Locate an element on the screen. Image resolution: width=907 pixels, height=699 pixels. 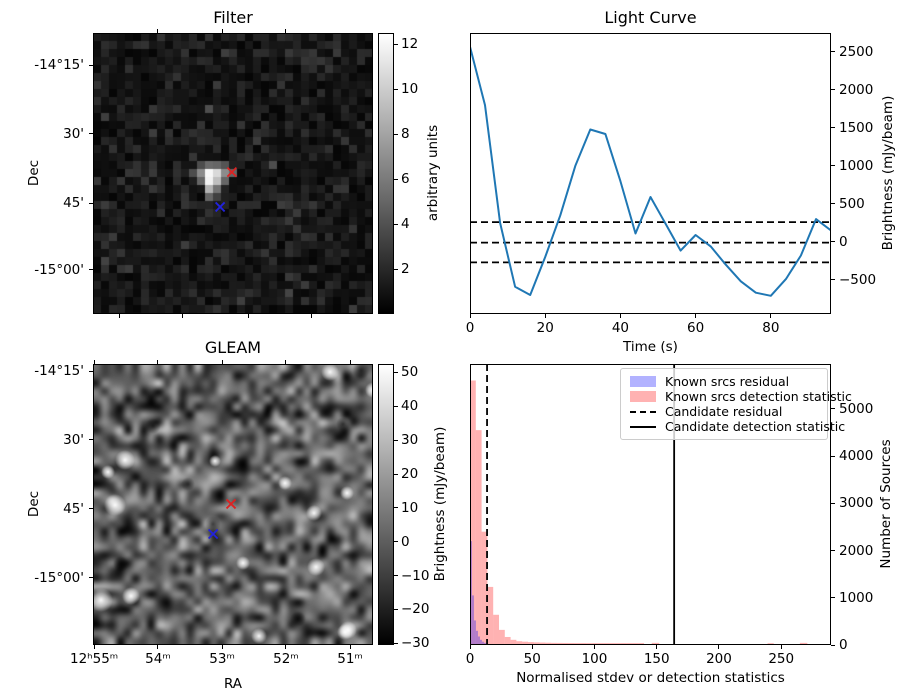
histogram-xlabel: Normalised stdev or detection statistics is located at coordinates (650, 678).